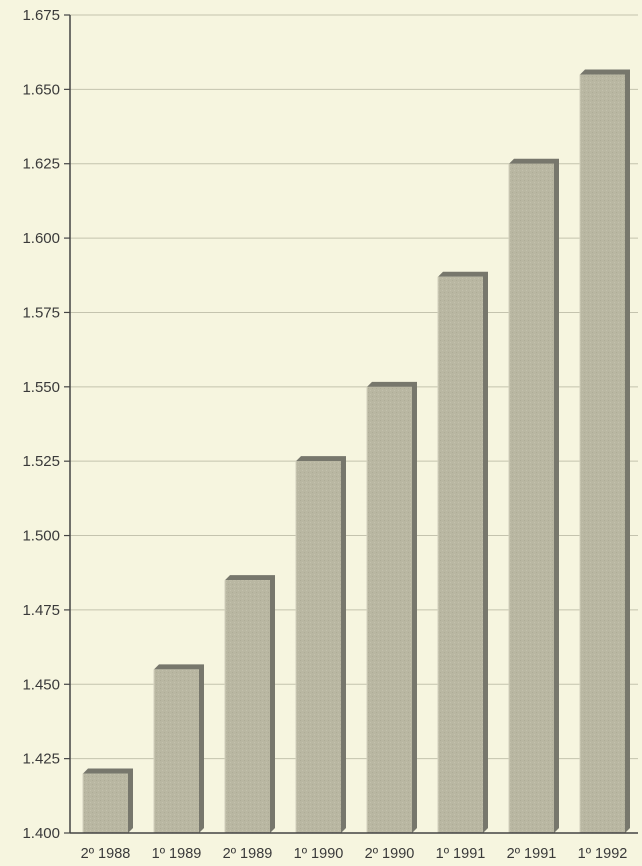  Describe the element at coordinates (532, 854) in the screenshot. I see `x-tick-label: 2º 1991` at that location.